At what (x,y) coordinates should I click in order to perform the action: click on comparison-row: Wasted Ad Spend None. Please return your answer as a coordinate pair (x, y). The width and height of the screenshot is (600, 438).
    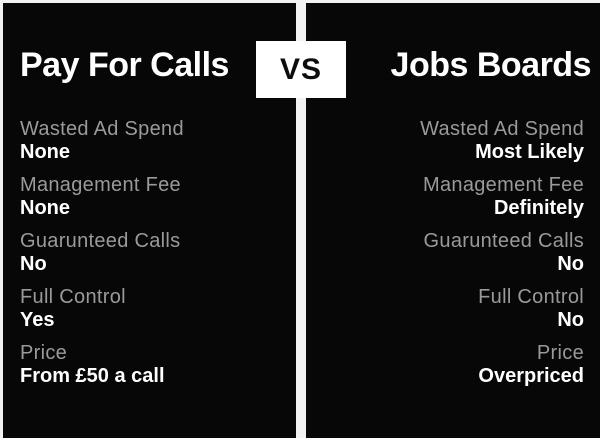
    Looking at the image, I should click on (154, 141).